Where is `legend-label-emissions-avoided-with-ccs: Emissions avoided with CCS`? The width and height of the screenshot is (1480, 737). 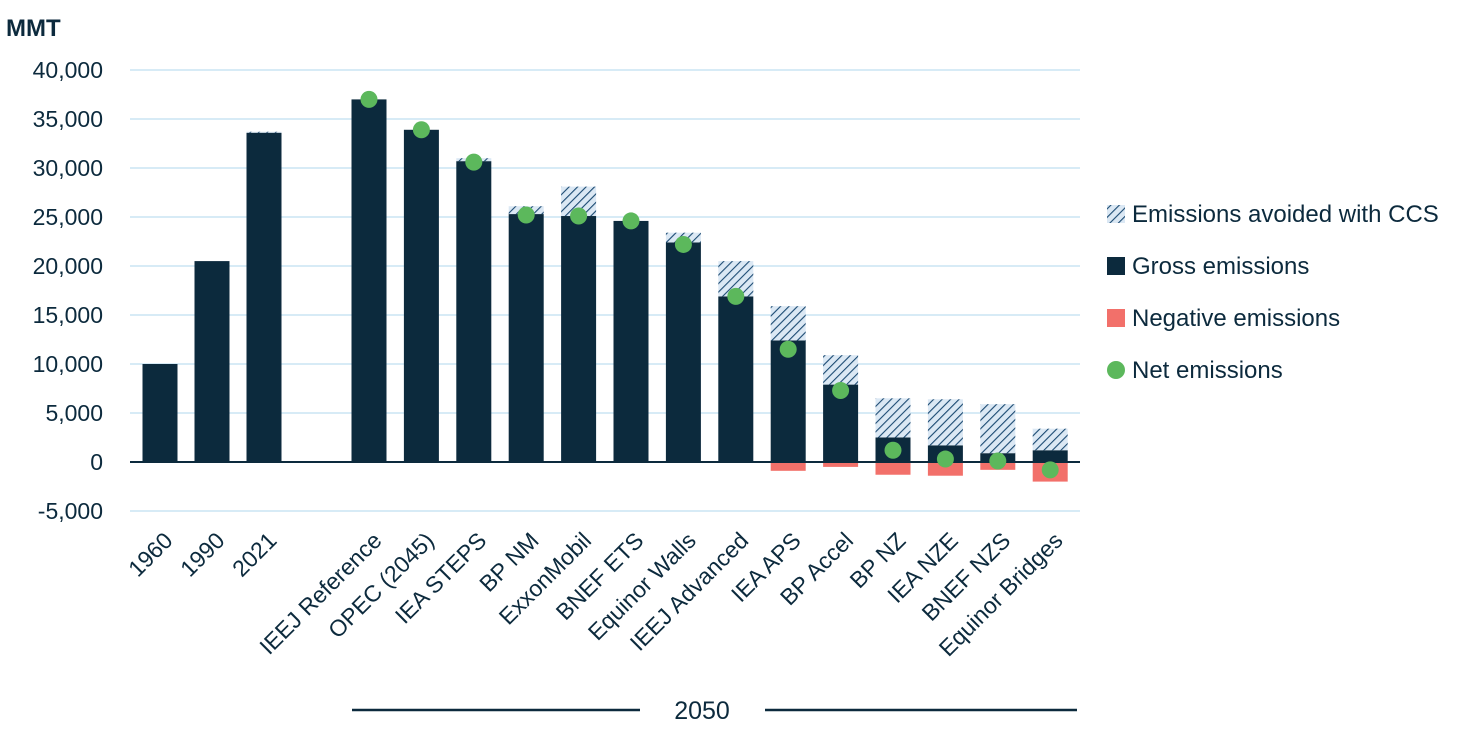
legend-label-emissions-avoided-with-ccs: Emissions avoided with CCS is located at coordinates (1285, 214).